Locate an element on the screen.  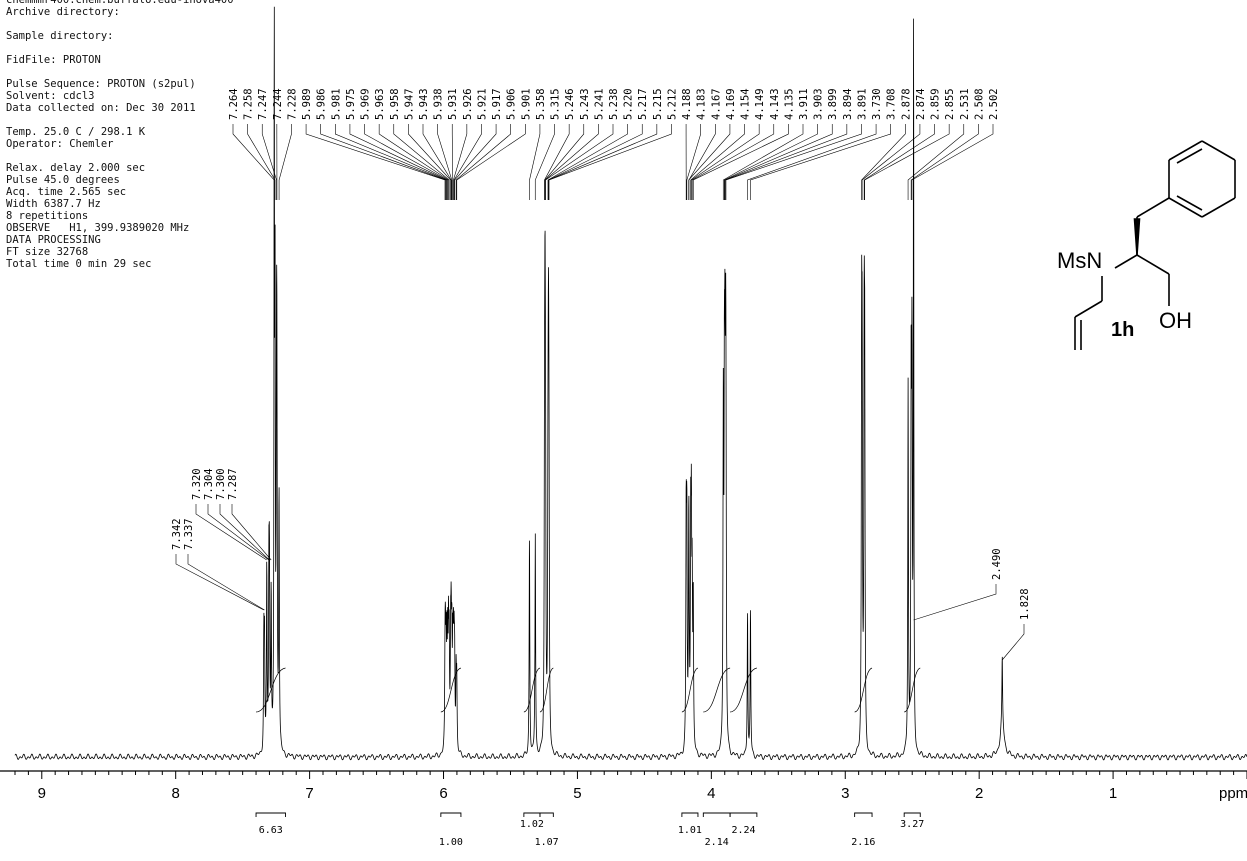
integral-value: 2.24 is located at coordinates (743, 830).